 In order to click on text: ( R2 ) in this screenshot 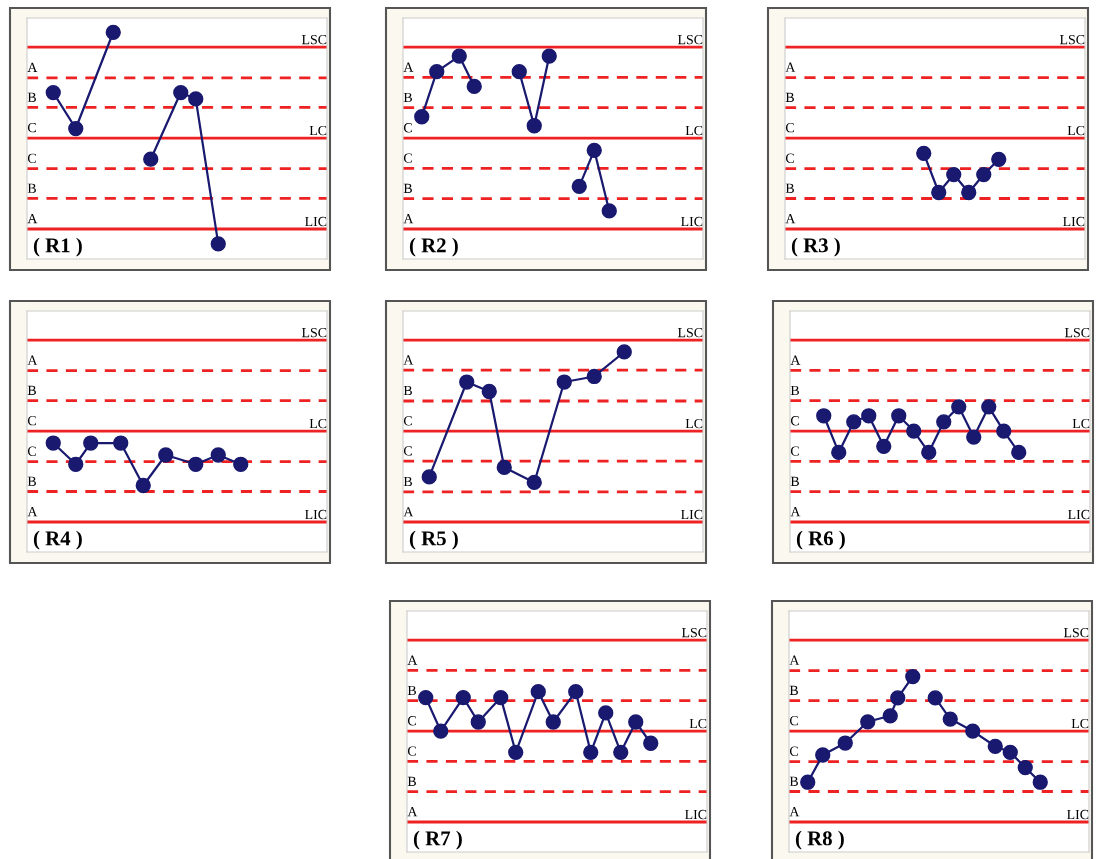, I will do `click(433, 247)`.